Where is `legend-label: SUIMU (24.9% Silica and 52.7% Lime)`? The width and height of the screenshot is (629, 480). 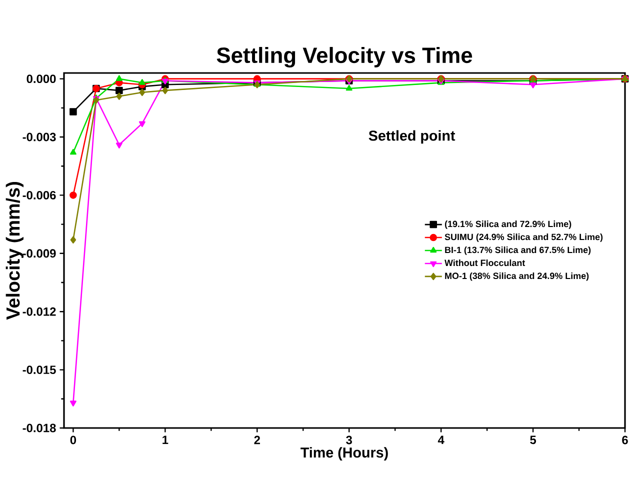
legend-label: SUIMU (24.9% Silica and 52.7% Lime) is located at coordinates (523, 238).